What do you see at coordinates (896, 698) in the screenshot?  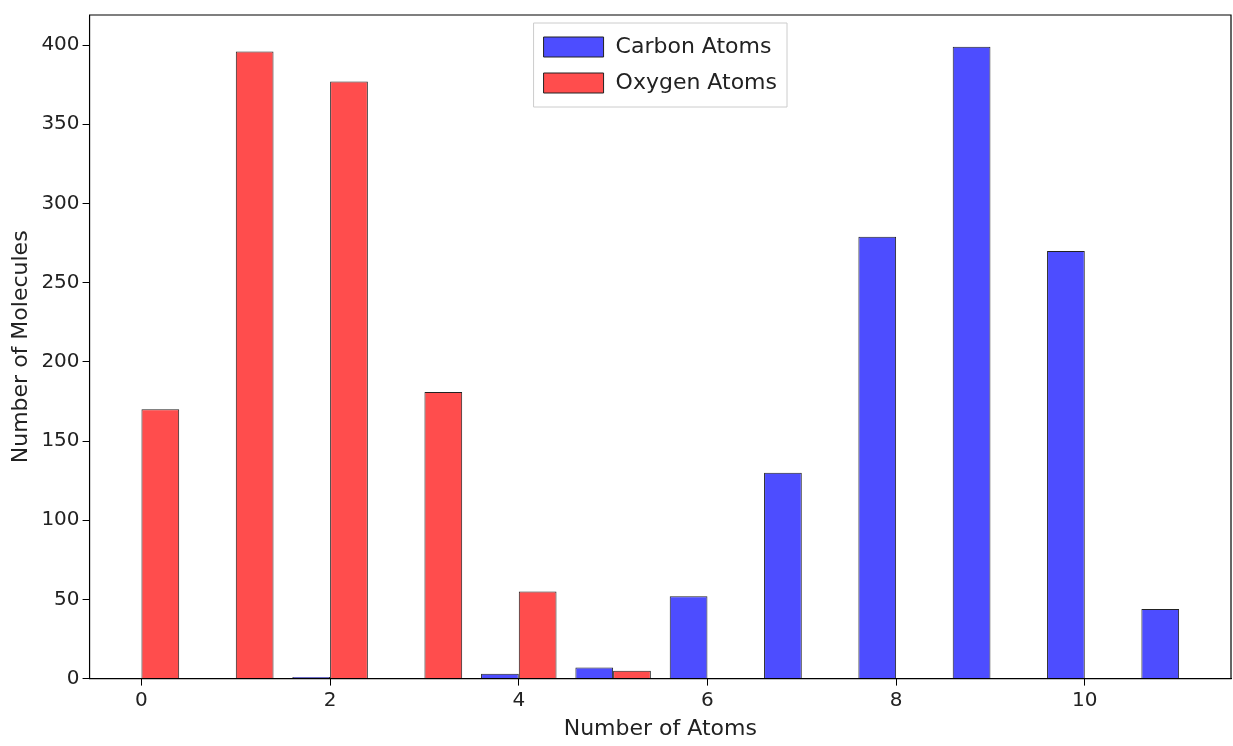 I see `x-tick-label: 8` at bounding box center [896, 698].